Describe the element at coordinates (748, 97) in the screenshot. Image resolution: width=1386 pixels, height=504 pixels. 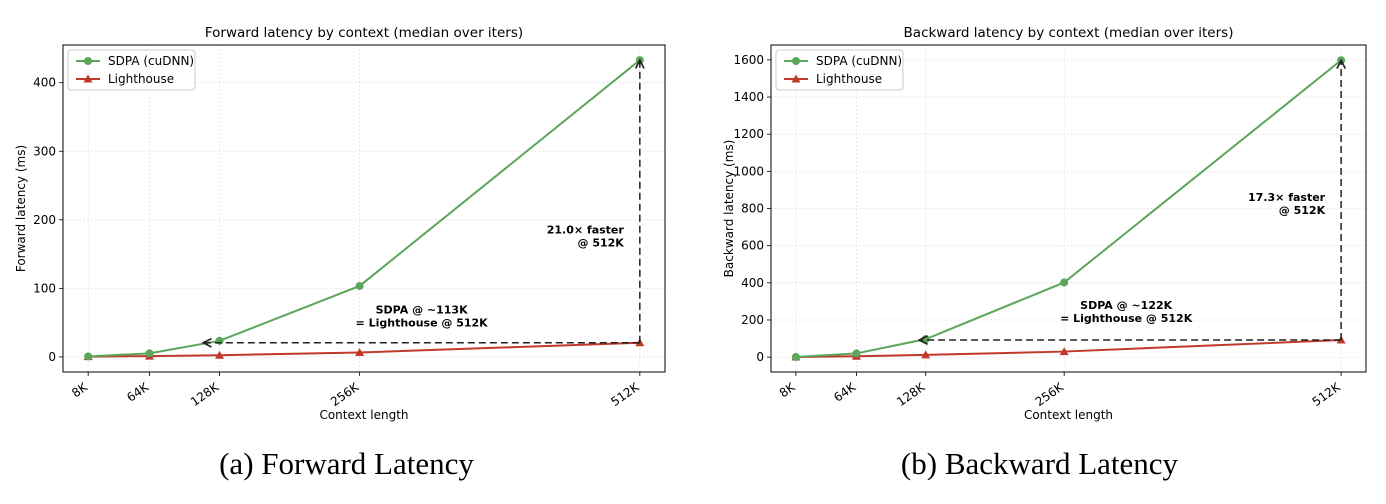
I see `y-tick-label: 1400` at that location.